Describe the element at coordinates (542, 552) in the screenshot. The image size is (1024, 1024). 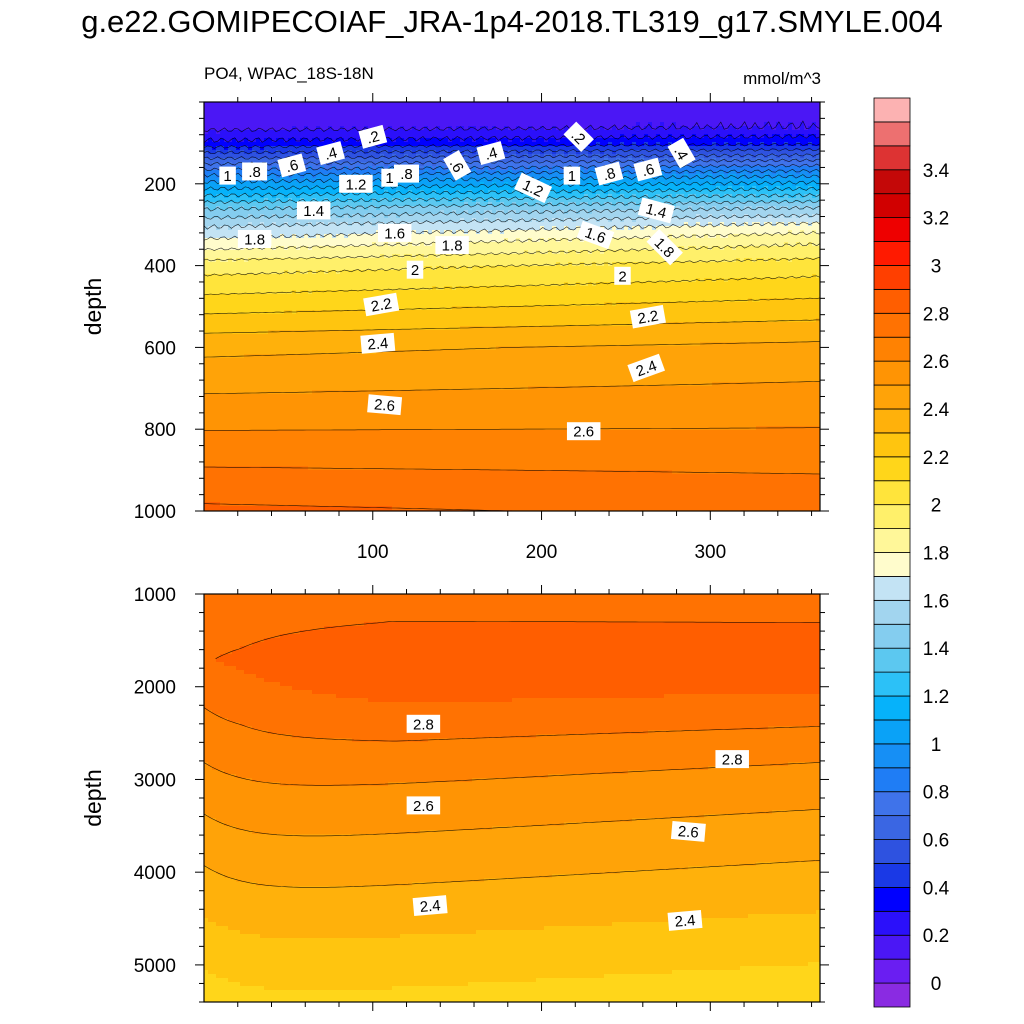
I see `x-tick-label: 200` at that location.